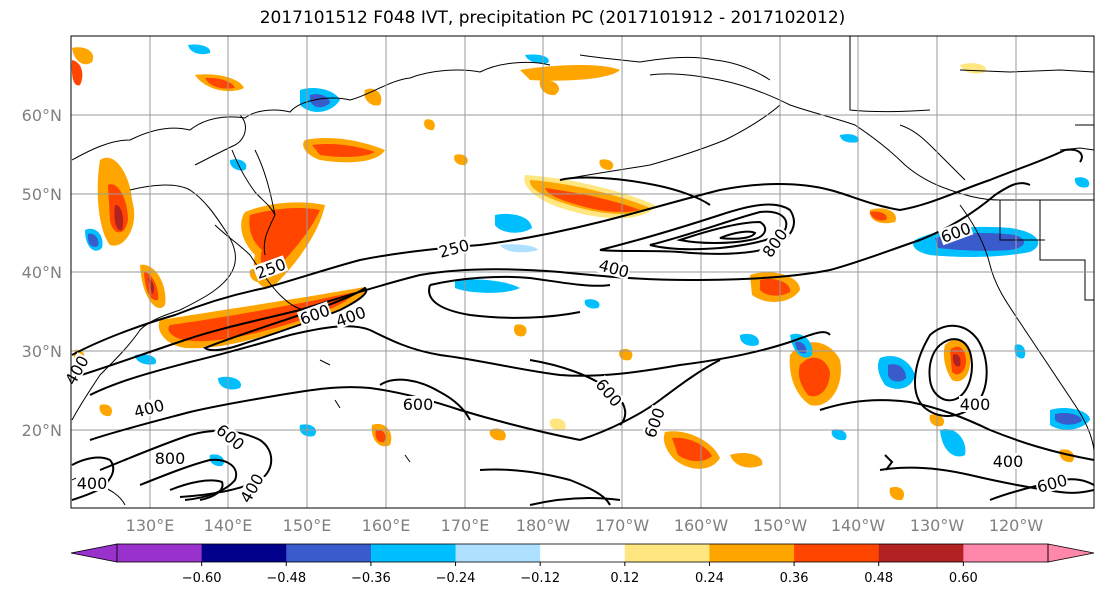  Describe the element at coordinates (701, 525) in the screenshot. I see `lon-tick-label: 160°W` at that location.